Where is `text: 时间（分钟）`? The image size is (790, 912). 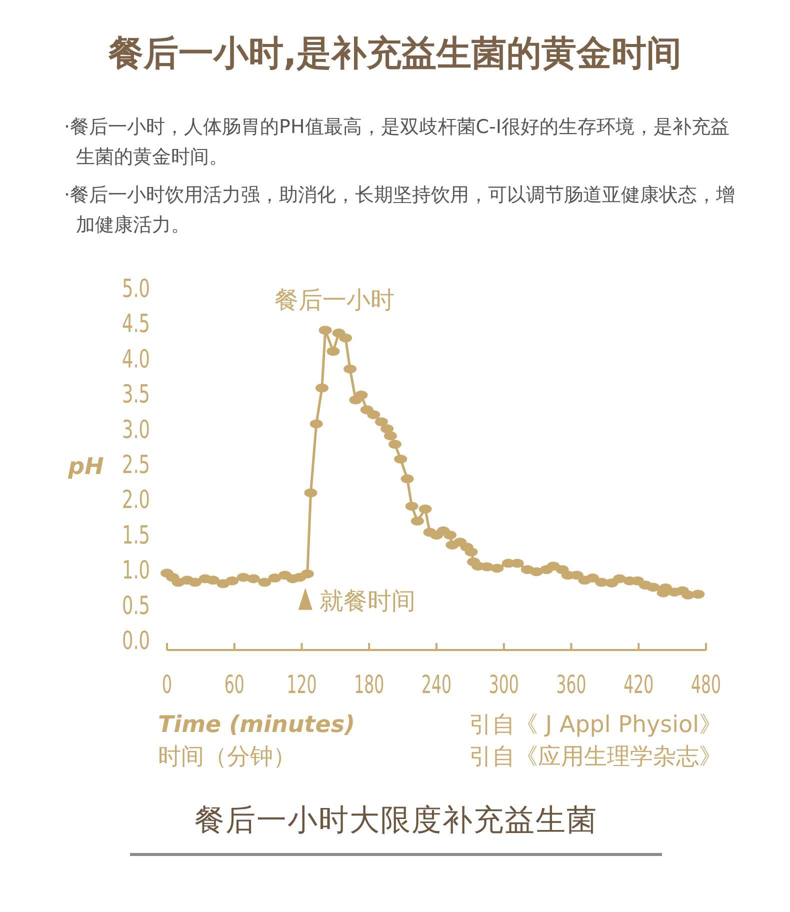 text: 时间（分钟） is located at coordinates (227, 757).